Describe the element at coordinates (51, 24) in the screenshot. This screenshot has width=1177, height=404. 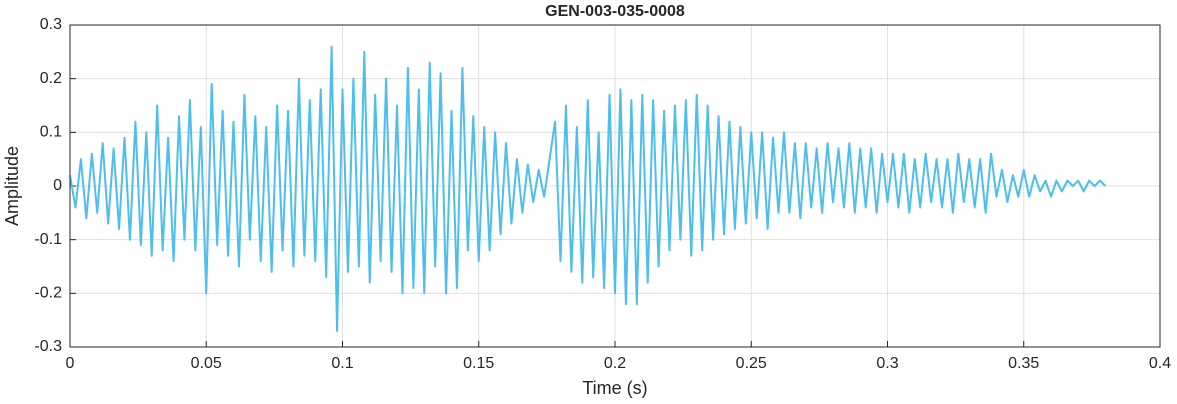
I see `y-tick-label: 0.3` at that location.